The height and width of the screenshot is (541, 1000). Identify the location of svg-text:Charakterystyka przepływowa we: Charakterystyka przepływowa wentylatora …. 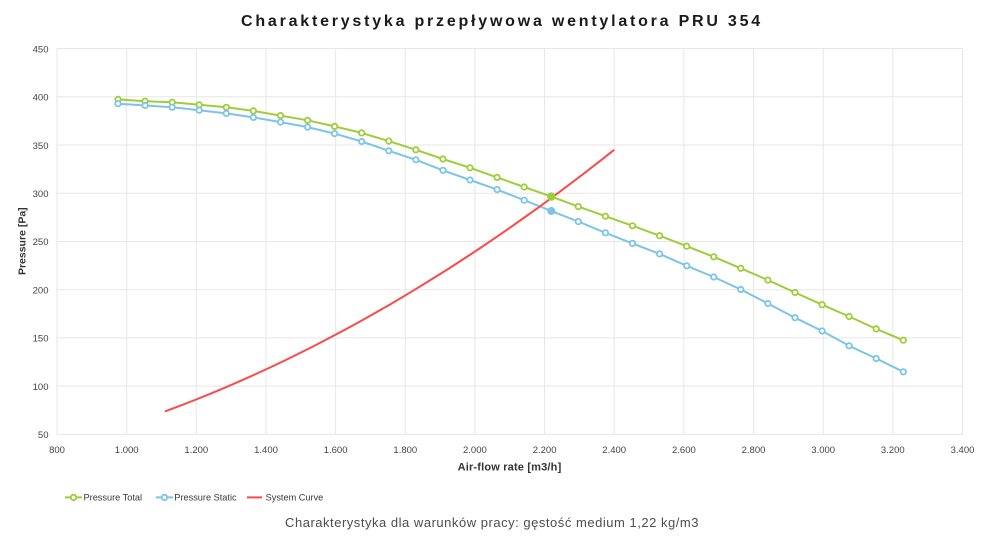
(502, 21).